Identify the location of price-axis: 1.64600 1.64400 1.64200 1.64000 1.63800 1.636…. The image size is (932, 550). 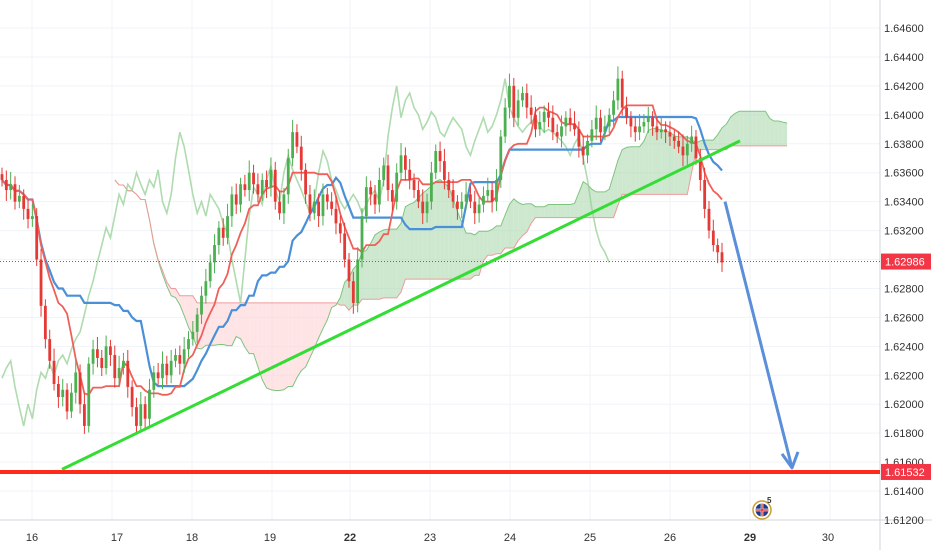
(904, 275).